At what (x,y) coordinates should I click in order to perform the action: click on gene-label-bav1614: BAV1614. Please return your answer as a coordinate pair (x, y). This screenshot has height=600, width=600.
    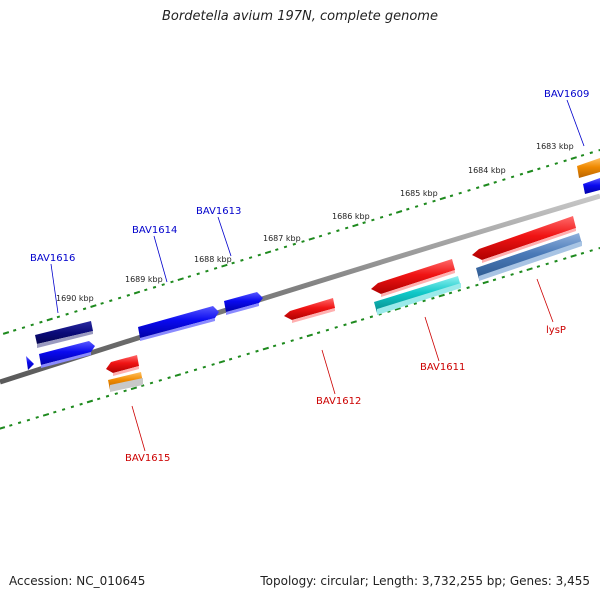
    Looking at the image, I should click on (154, 230).